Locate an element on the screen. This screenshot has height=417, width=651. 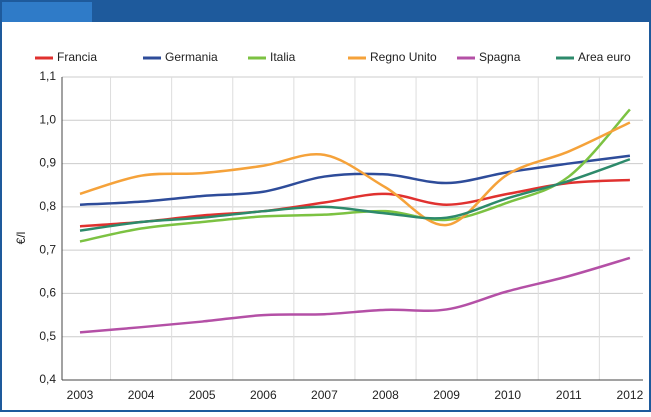
y-tick-label: 0,6 is located at coordinates (47, 293).